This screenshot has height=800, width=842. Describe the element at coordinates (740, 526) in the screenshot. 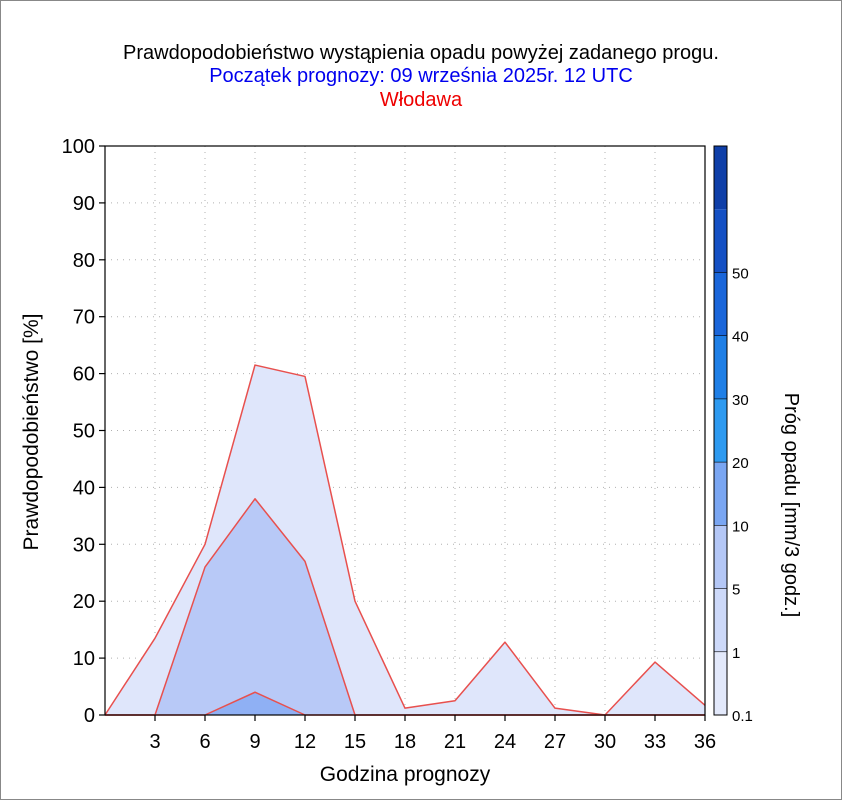

I see `colorbar-label: 10` at that location.